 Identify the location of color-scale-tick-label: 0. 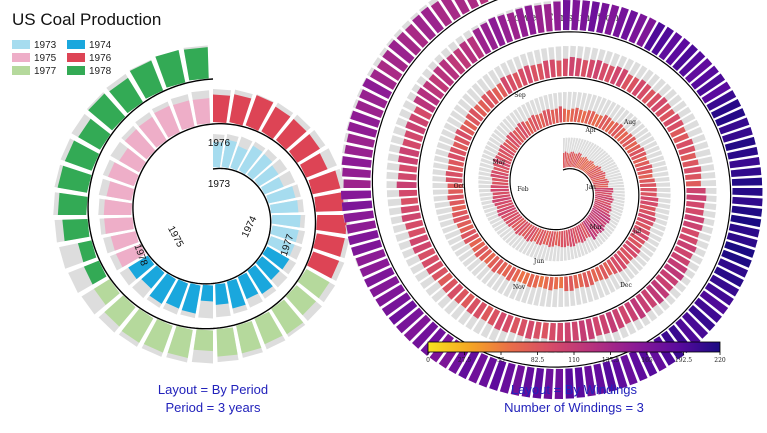
(428, 360).